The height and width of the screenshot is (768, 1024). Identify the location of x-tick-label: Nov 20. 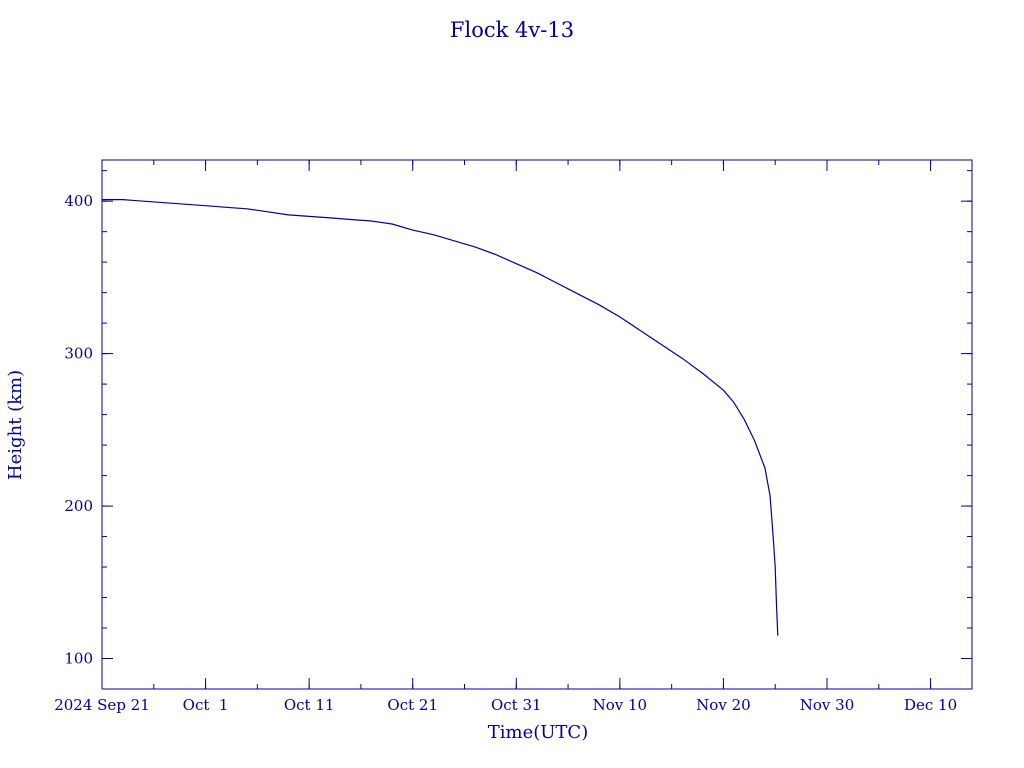
(723, 705).